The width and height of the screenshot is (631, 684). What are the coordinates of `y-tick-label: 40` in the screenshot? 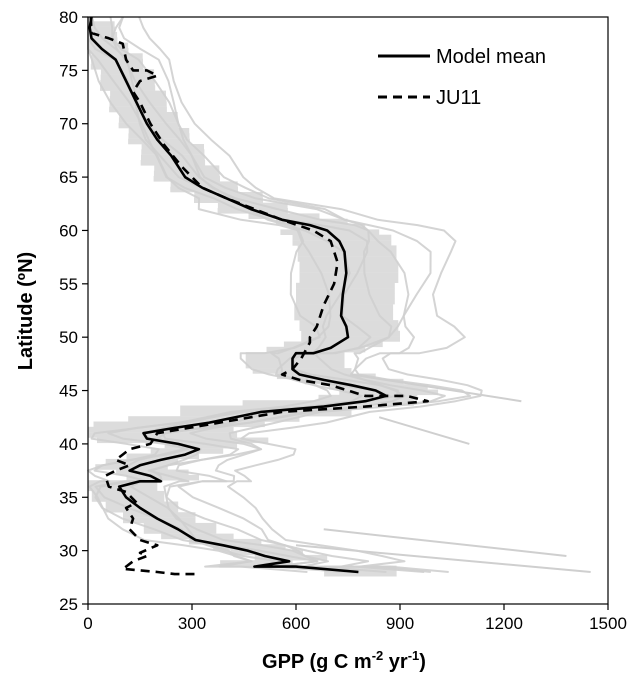 It's located at (68, 444).